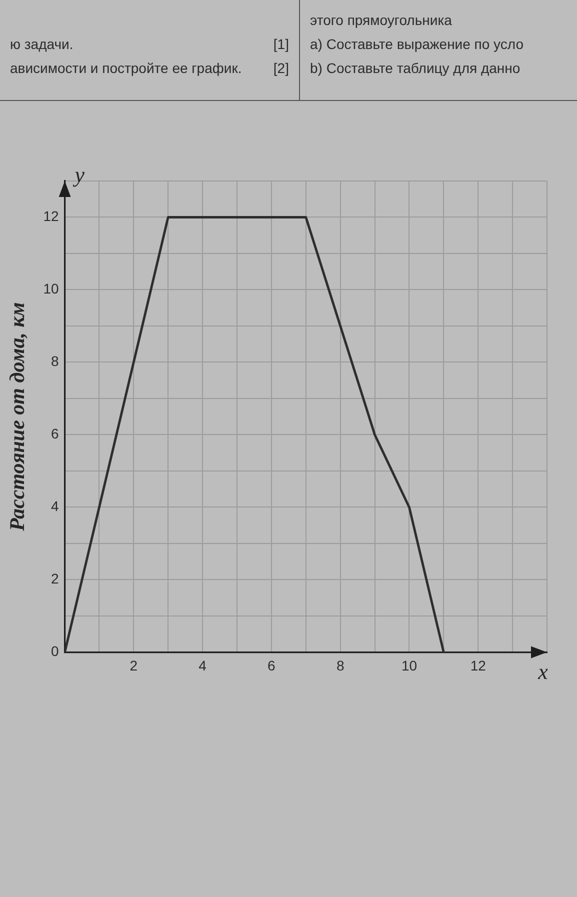  Describe the element at coordinates (54, 506) in the screenshot. I see `y-tick-label: 4` at that location.